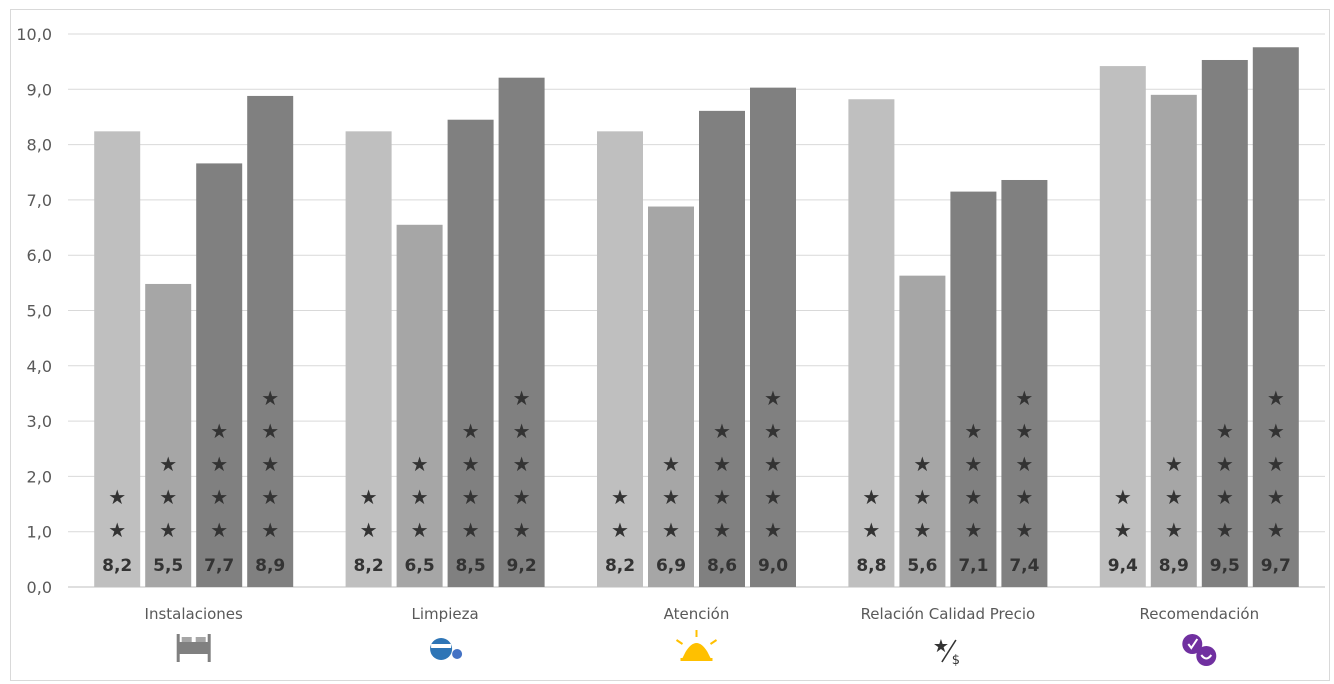 Image resolution: width=1334 pixels, height=684 pixels. What do you see at coordinates (445, 614) in the screenshot?
I see `category-label: Limpieza` at bounding box center [445, 614].